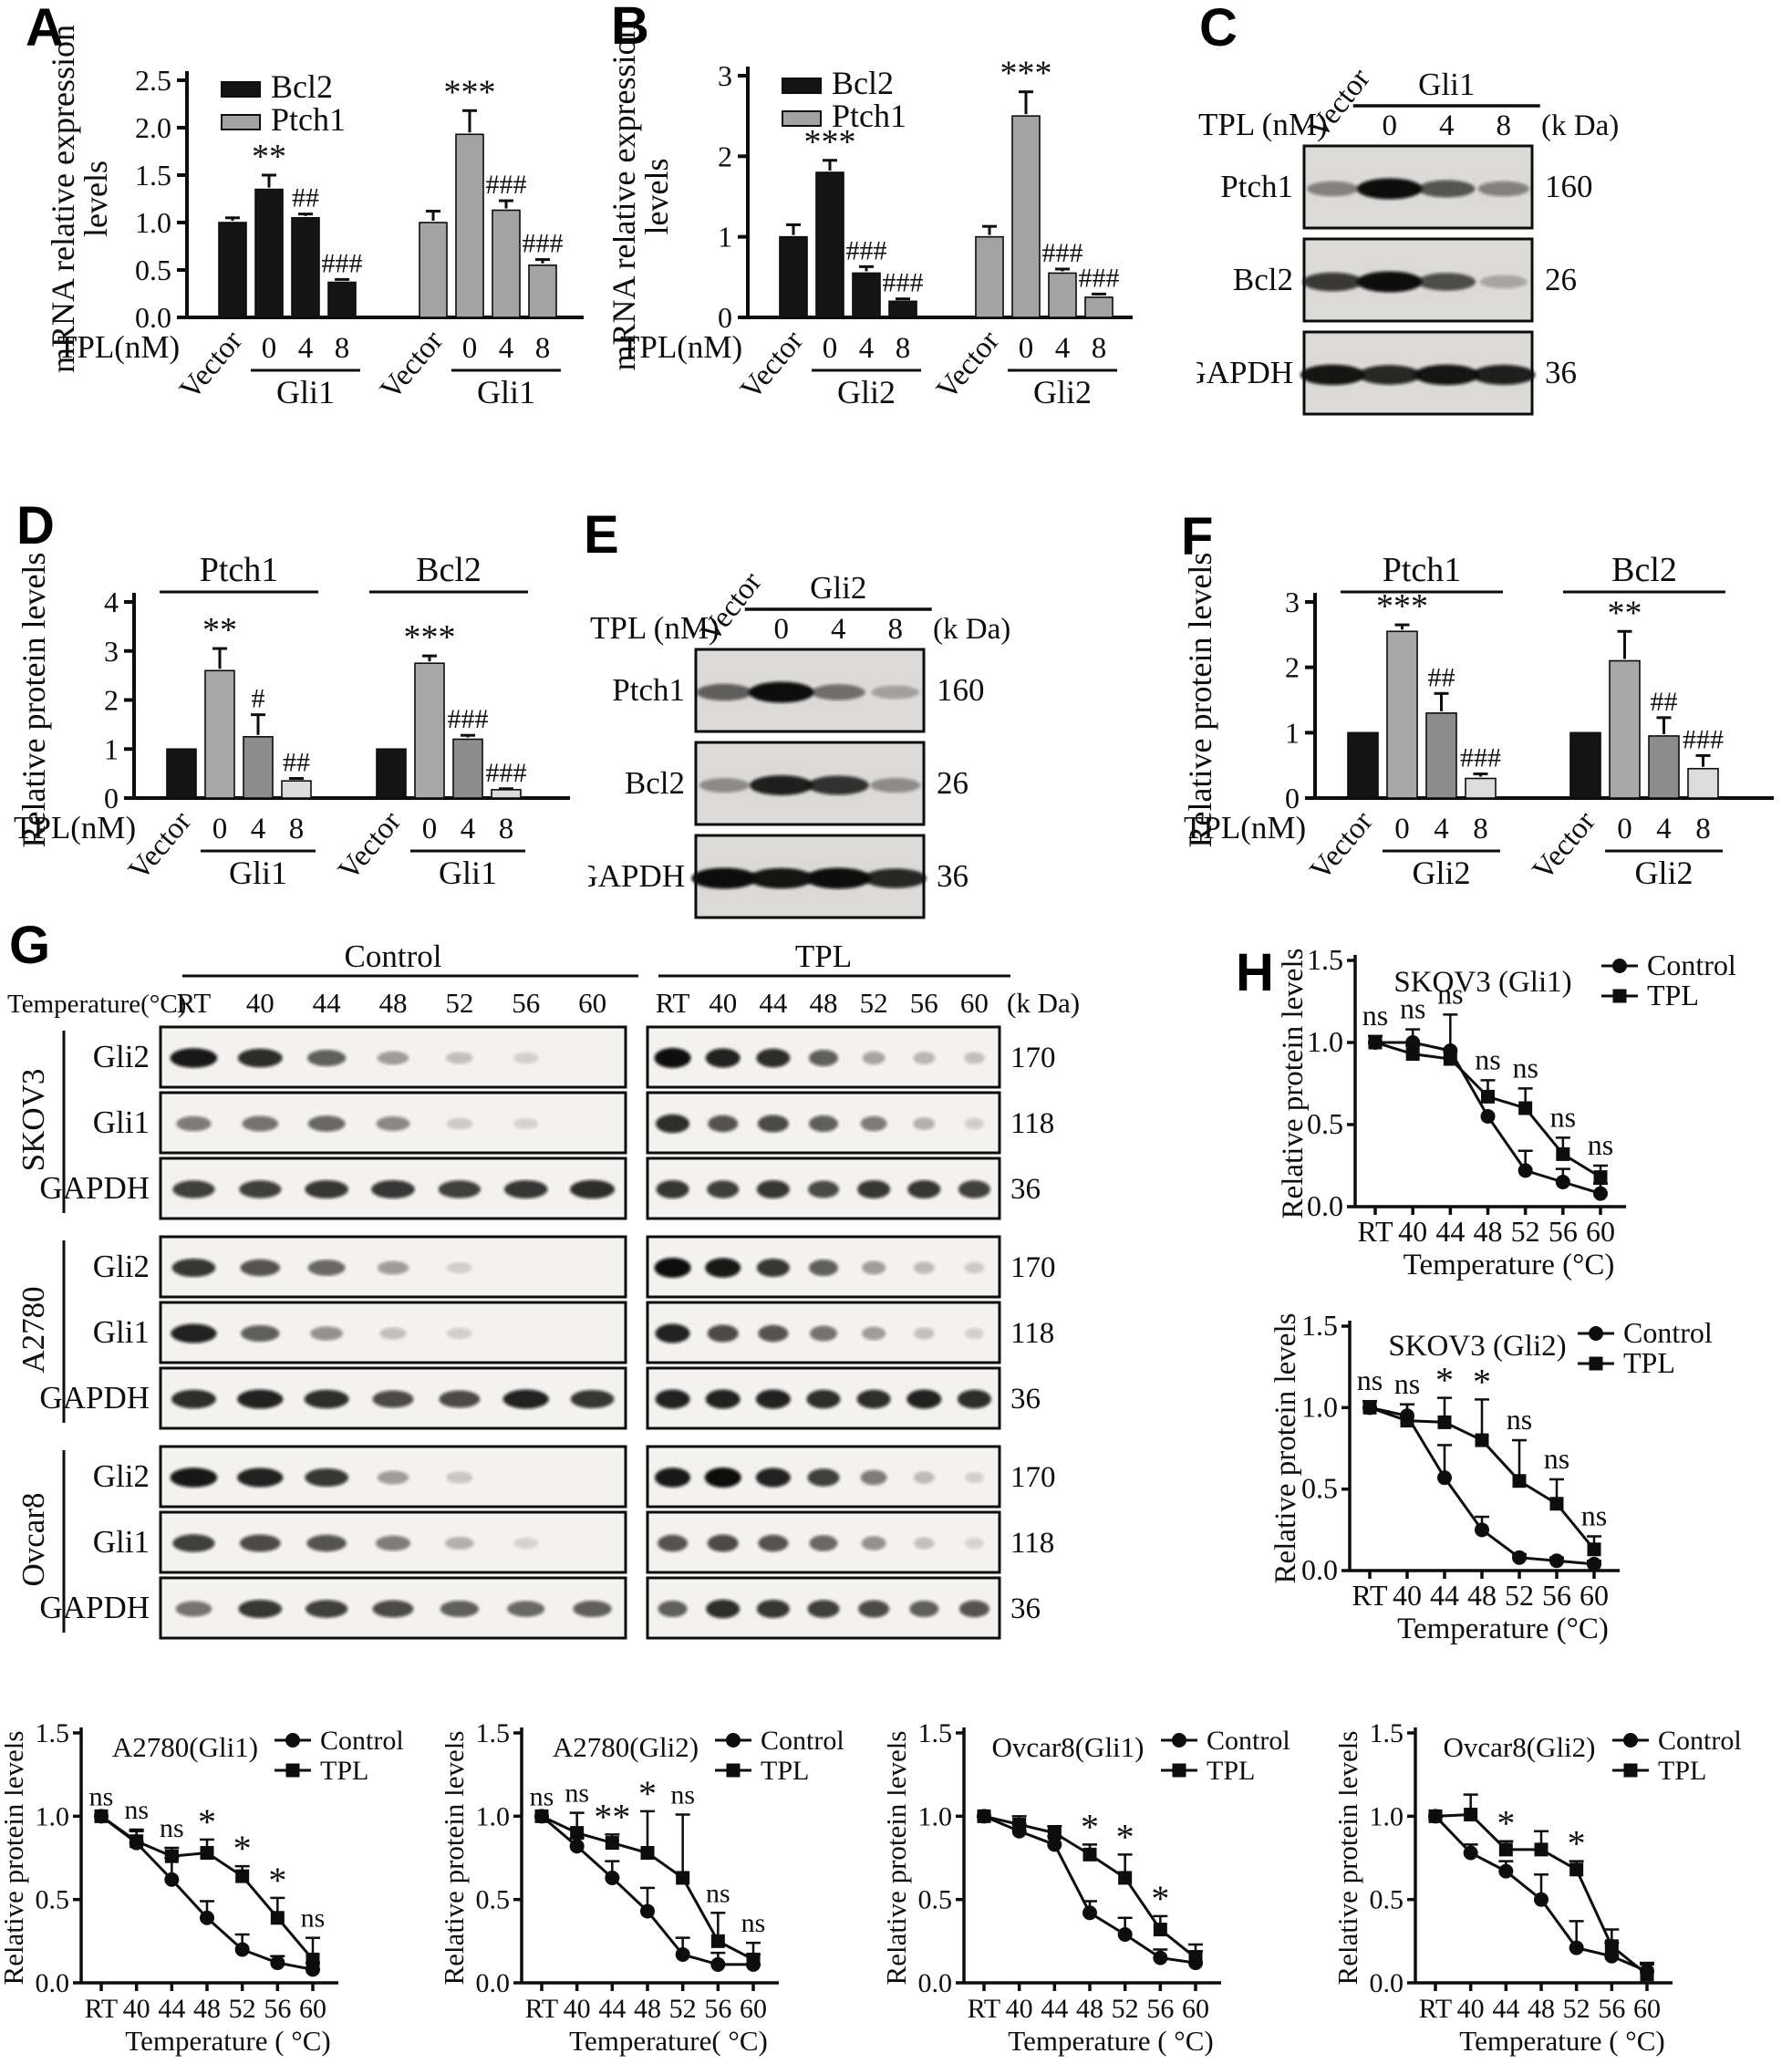  What do you see at coordinates (1447, 84) in the screenshot?
I see `gene-label: Gli1` at bounding box center [1447, 84].